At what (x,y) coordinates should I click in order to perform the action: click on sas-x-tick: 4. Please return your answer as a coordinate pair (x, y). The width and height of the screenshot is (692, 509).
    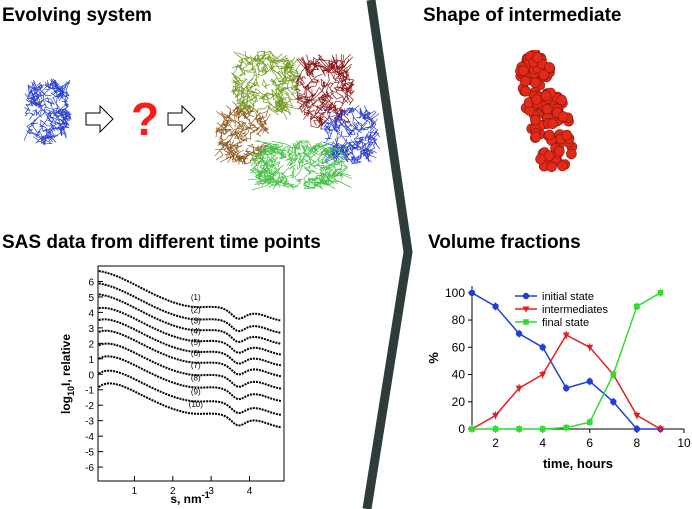
    Looking at the image, I should click on (250, 491).